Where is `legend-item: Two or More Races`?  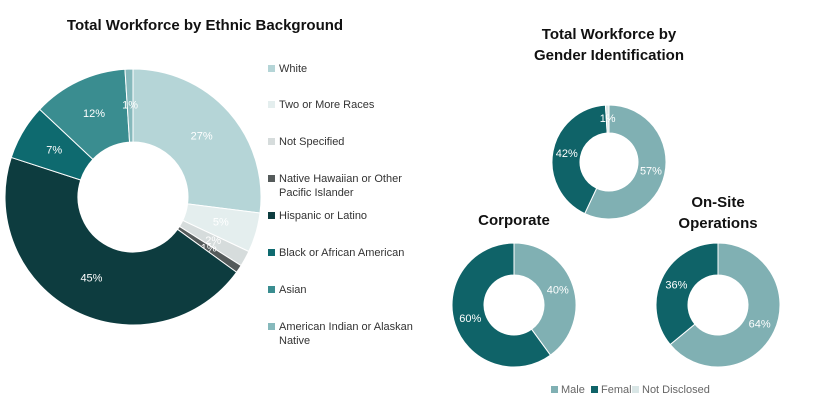
legend-item: Two or More Races is located at coordinates (343, 105).